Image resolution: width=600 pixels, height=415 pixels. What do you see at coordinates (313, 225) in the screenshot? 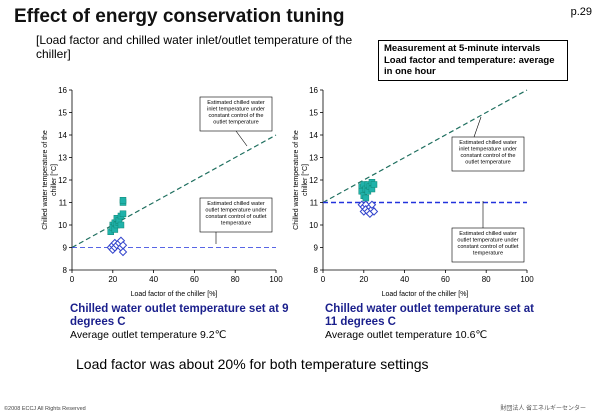
I see `chart-2-y-tick-label: 10` at bounding box center [313, 225].